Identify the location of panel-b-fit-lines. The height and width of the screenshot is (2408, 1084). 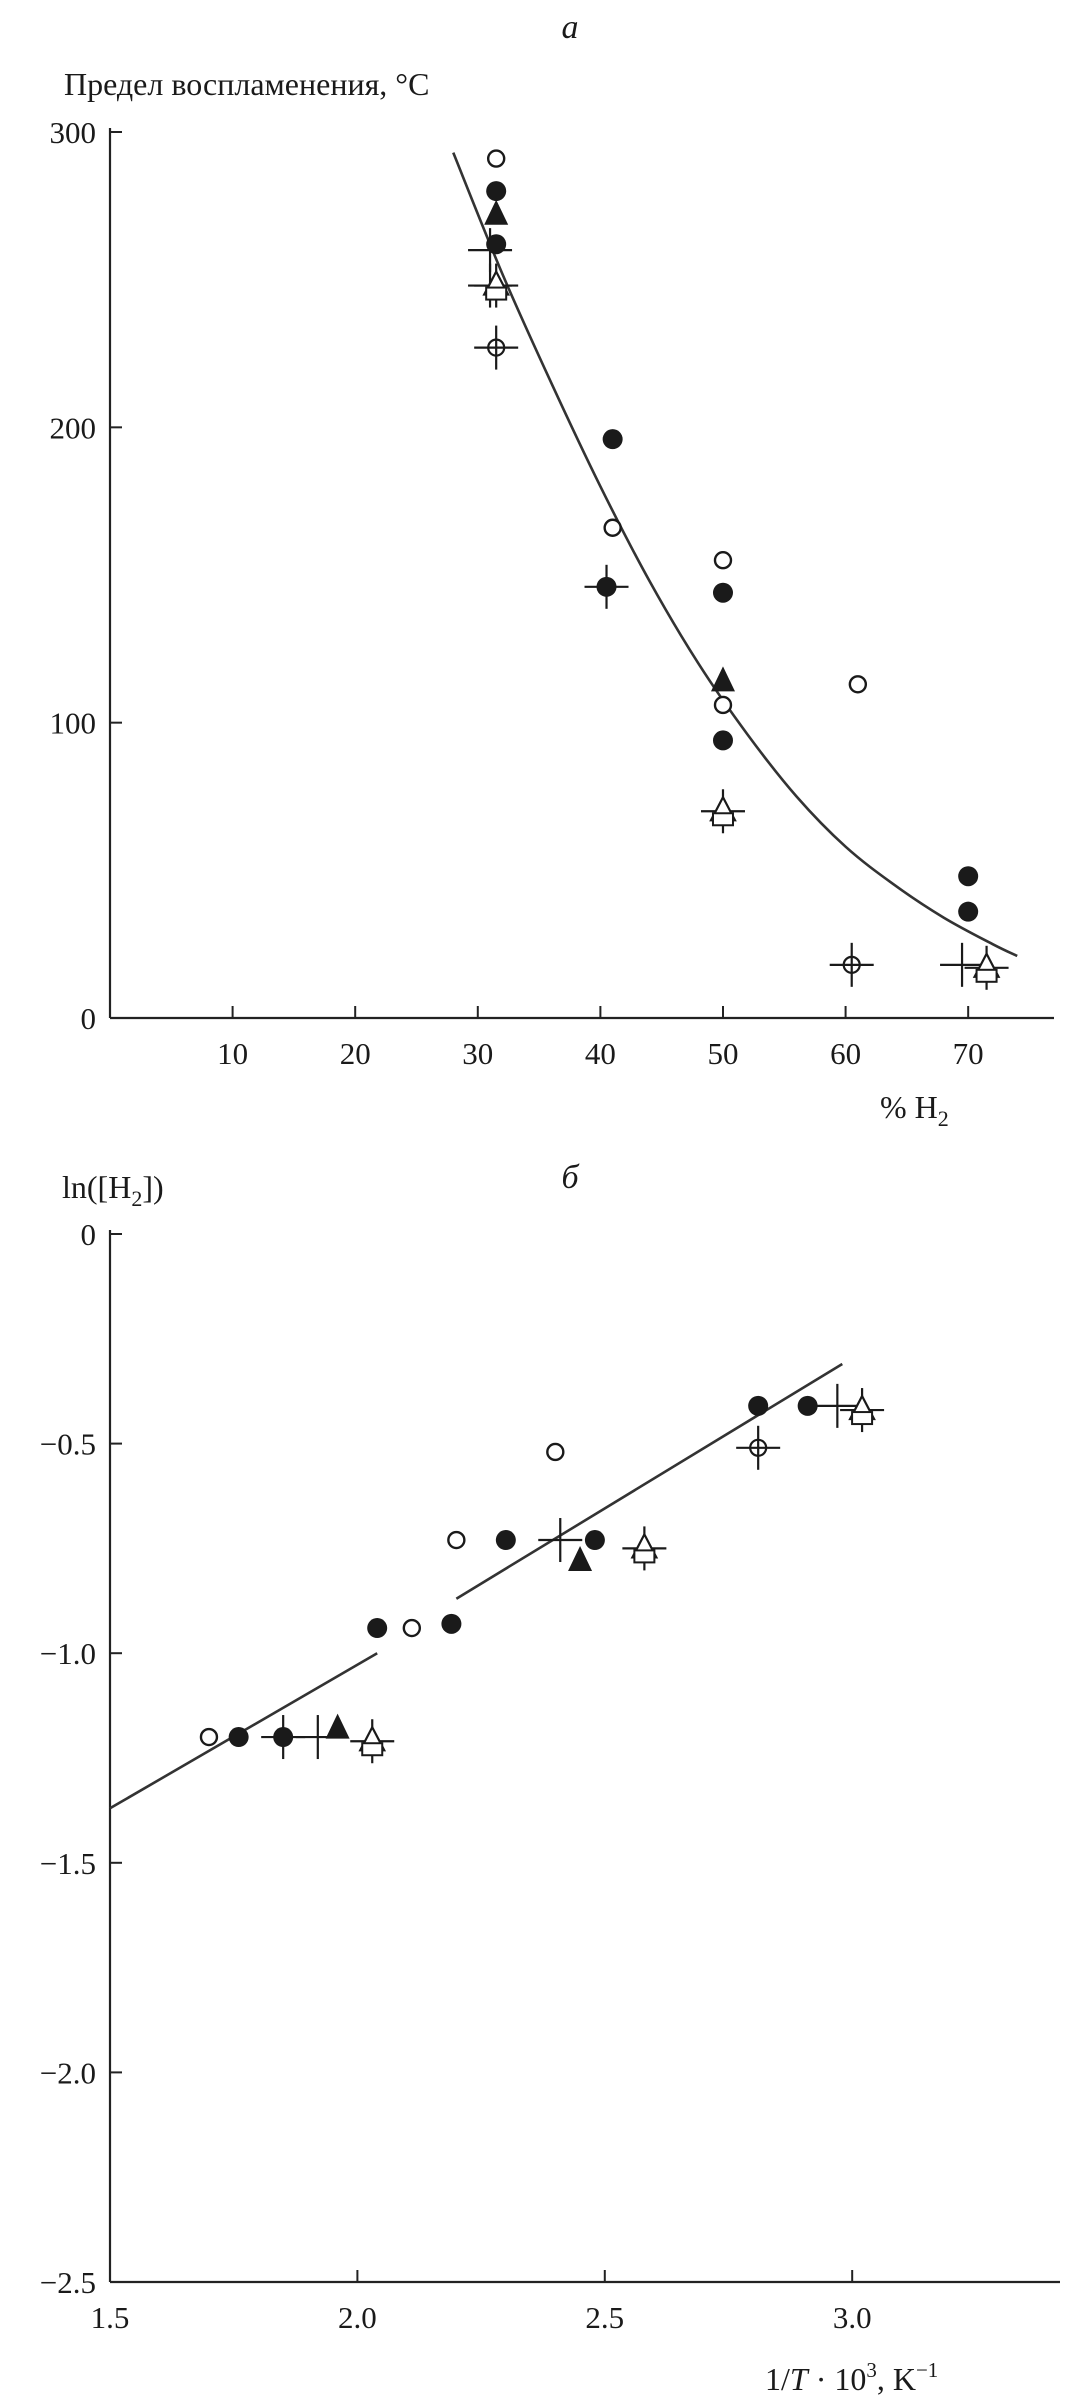
(476, 1586).